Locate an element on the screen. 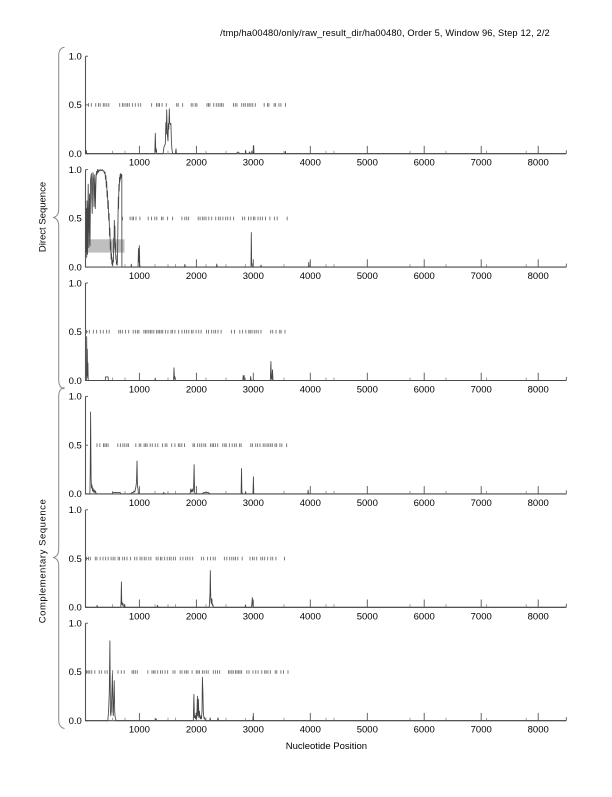  svg-text: Direct Sequence is located at coordinates (43, 217).